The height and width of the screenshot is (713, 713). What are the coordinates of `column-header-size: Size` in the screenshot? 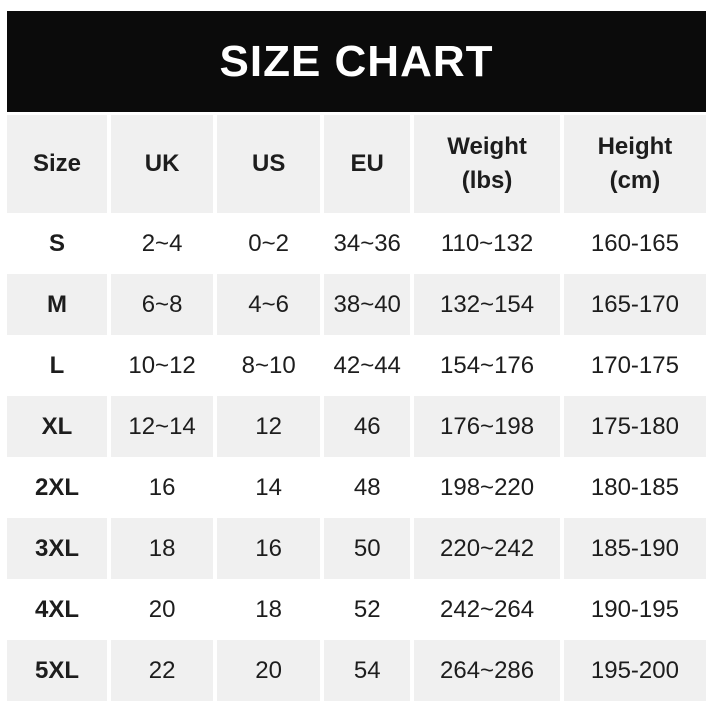 It's located at (57, 164).